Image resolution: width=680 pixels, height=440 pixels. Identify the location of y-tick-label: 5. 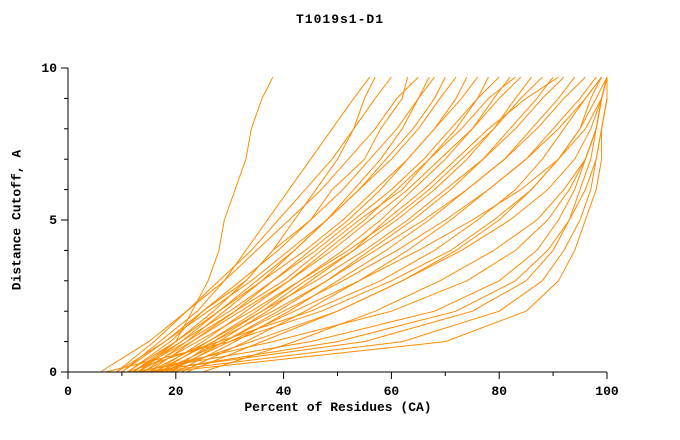
(53, 220).